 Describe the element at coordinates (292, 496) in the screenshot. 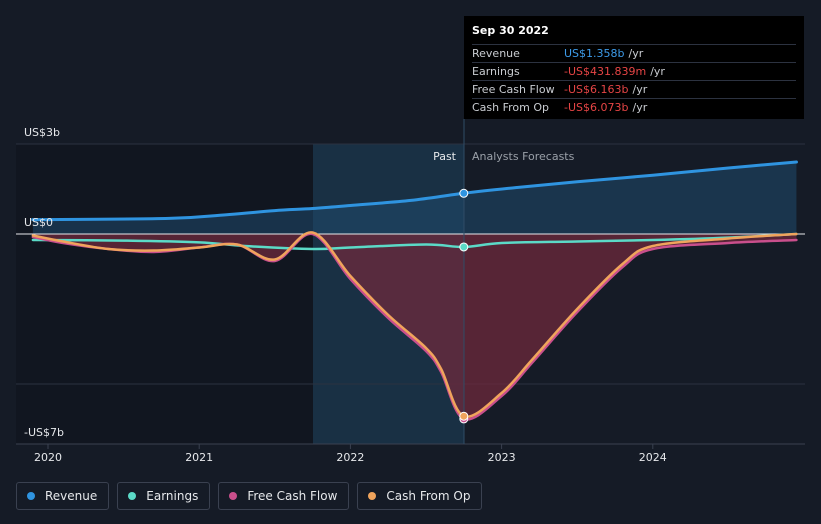

I see `legend-label: Free Cash Flow` at that location.